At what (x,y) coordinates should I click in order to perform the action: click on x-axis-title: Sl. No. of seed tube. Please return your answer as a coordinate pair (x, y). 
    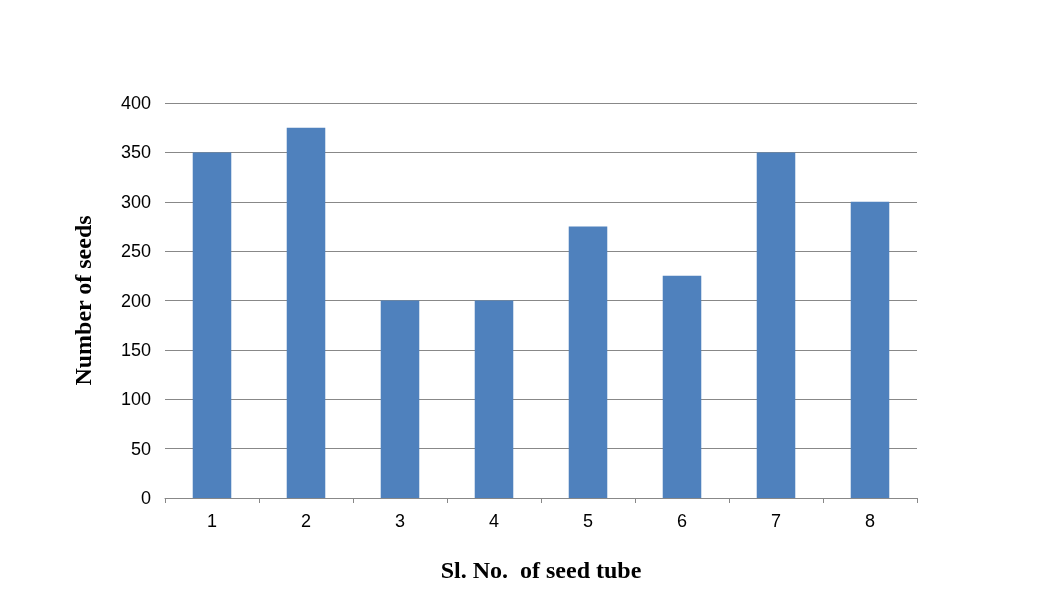
    Looking at the image, I should click on (541, 570).